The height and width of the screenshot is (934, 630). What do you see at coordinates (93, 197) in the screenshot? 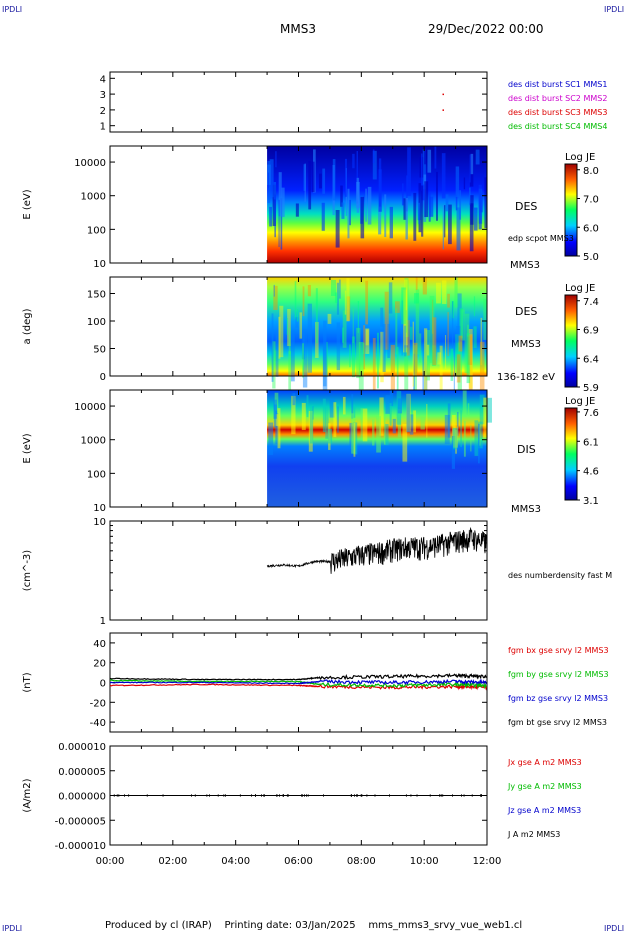
I see `des-energy-ytick-label: 1000` at bounding box center [93, 197].